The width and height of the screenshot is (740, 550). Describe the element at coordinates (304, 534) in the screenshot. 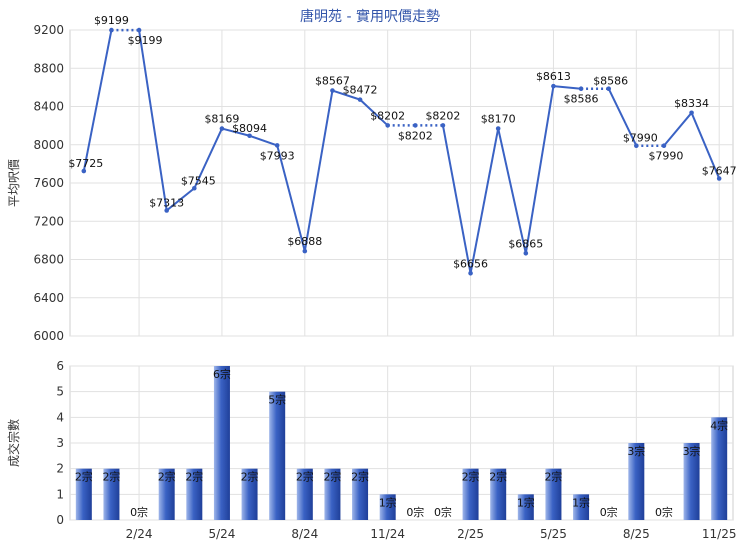

I see `x-tick-label: 8/24` at that location.